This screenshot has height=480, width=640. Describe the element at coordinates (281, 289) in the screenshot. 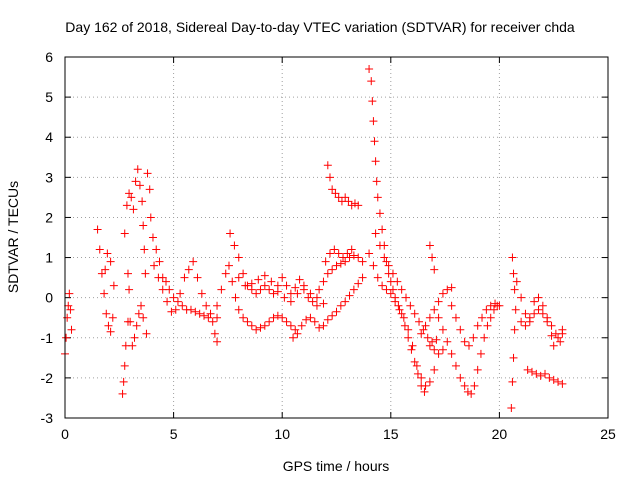

I see `series-sat-j` at that location.